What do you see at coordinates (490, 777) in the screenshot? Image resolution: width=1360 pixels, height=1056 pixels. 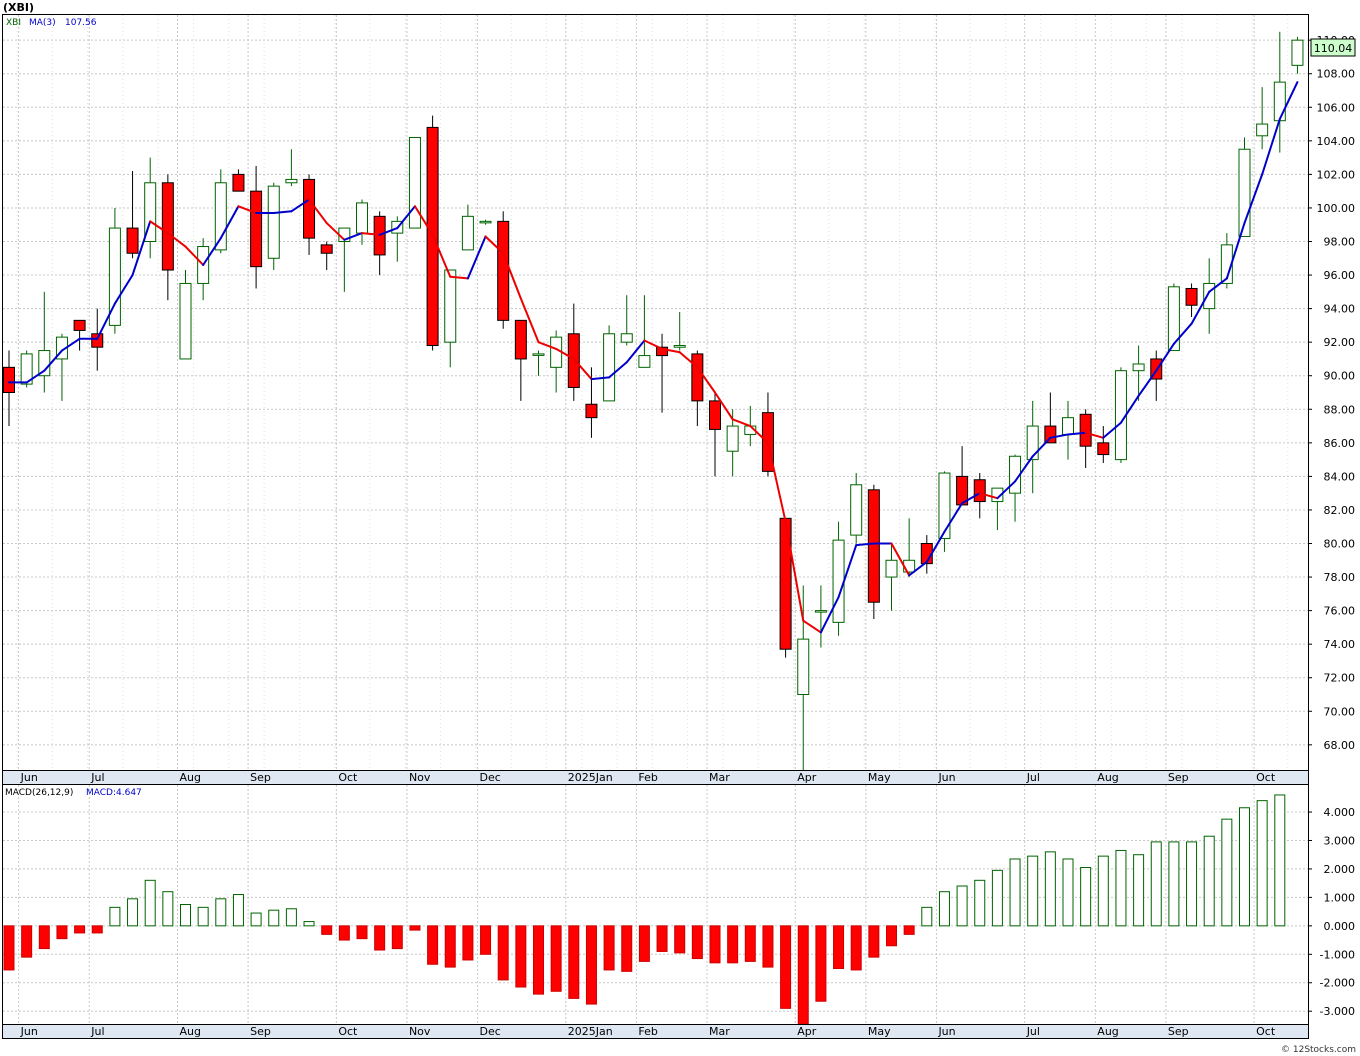 I see `month-label: Dec` at bounding box center [490, 777].